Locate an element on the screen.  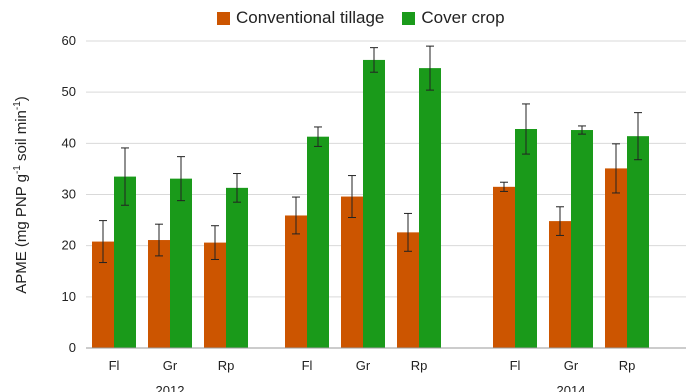
y-tick-label: 50 is located at coordinates (69, 91).